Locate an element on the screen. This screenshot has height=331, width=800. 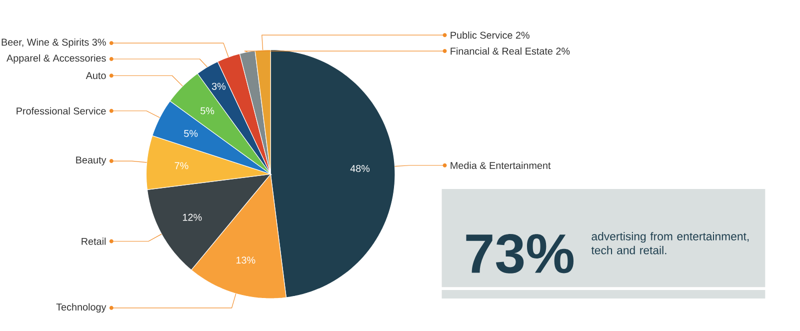
data-label: 13% is located at coordinates (246, 260).